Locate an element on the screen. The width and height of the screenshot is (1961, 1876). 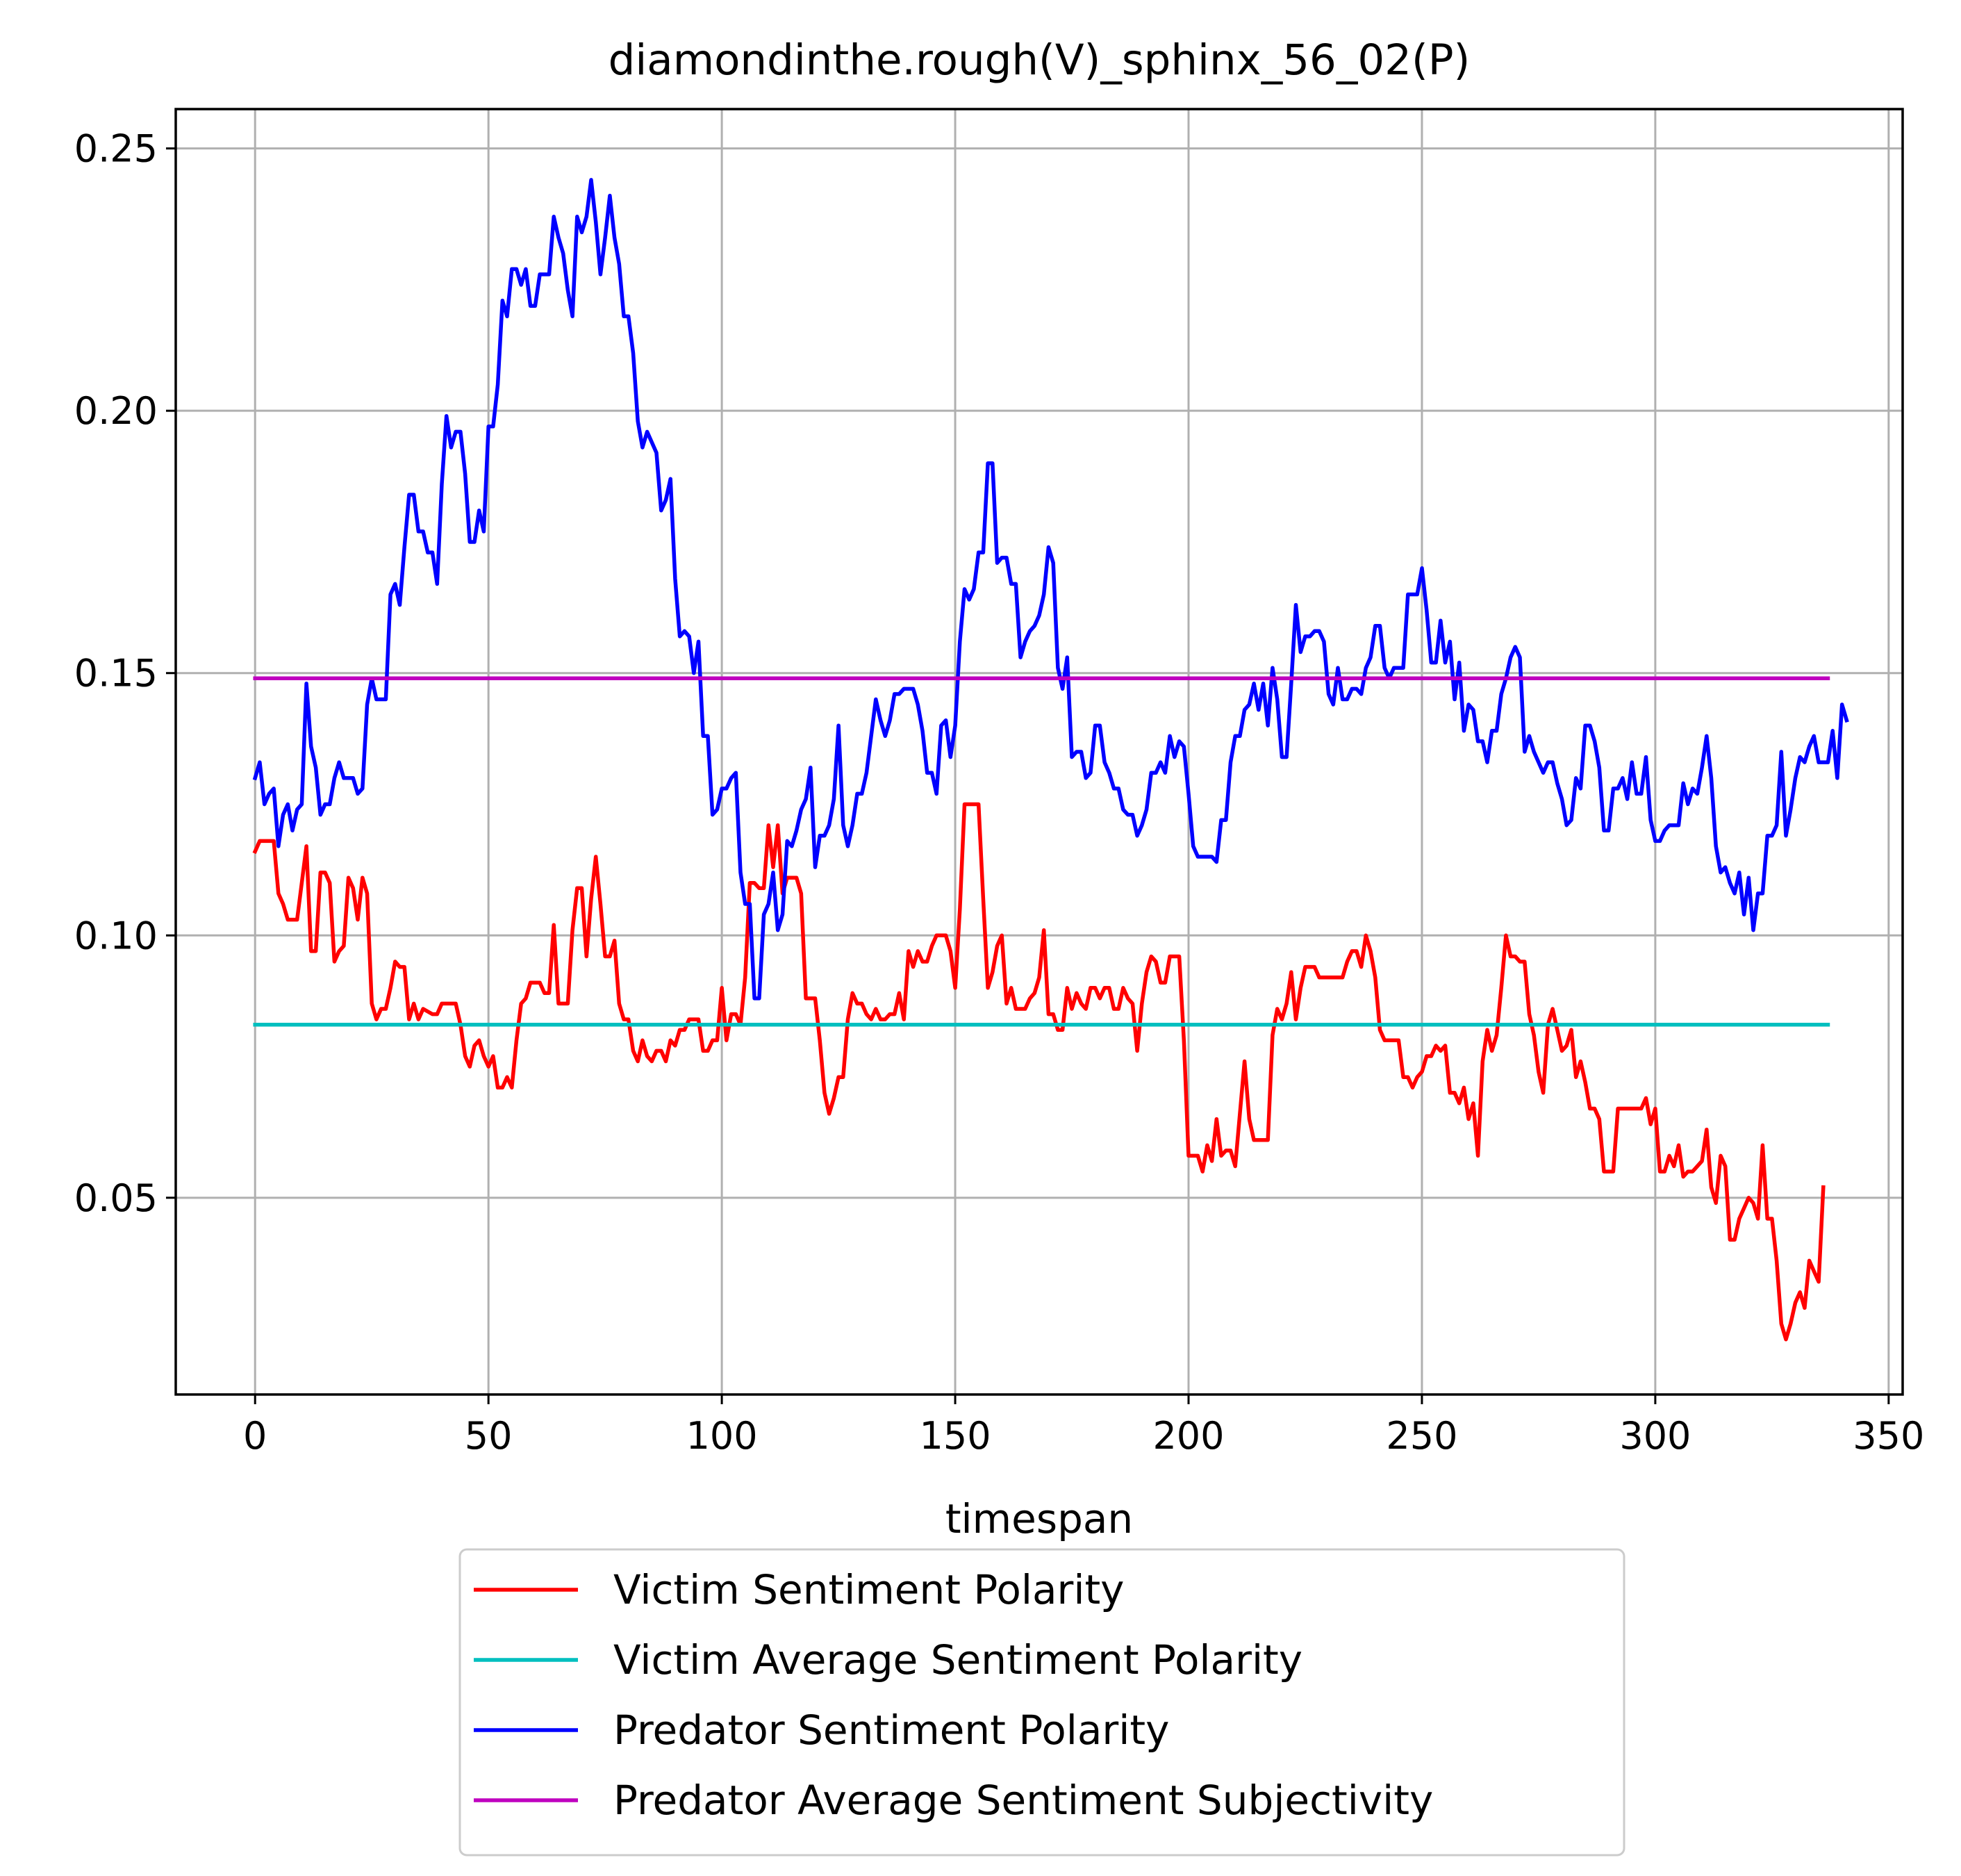
x-tick-label: 100 is located at coordinates (722, 1436).